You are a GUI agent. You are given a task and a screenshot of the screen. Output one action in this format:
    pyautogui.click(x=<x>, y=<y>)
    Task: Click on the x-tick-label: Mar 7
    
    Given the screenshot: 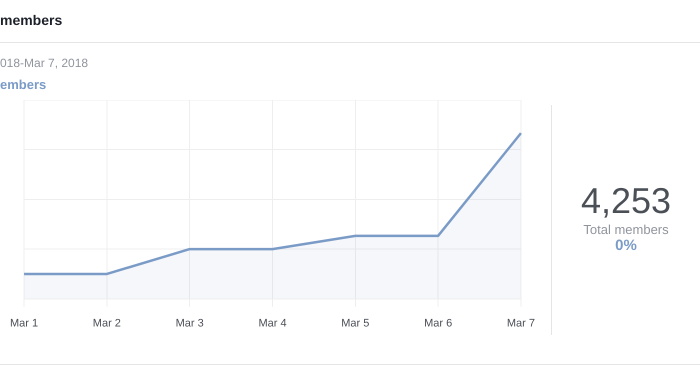 What is the action you would take?
    pyautogui.click(x=521, y=323)
    